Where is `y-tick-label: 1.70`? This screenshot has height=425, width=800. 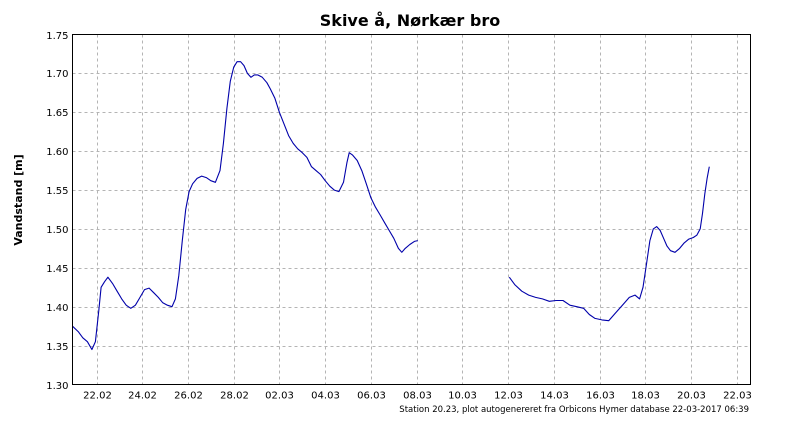
y-tick-label: 1.70 is located at coordinates (57, 74).